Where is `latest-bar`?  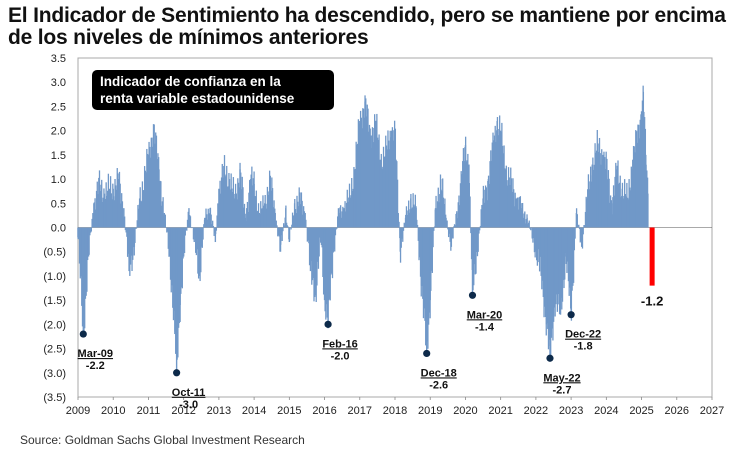 latest-bar is located at coordinates (652, 256).